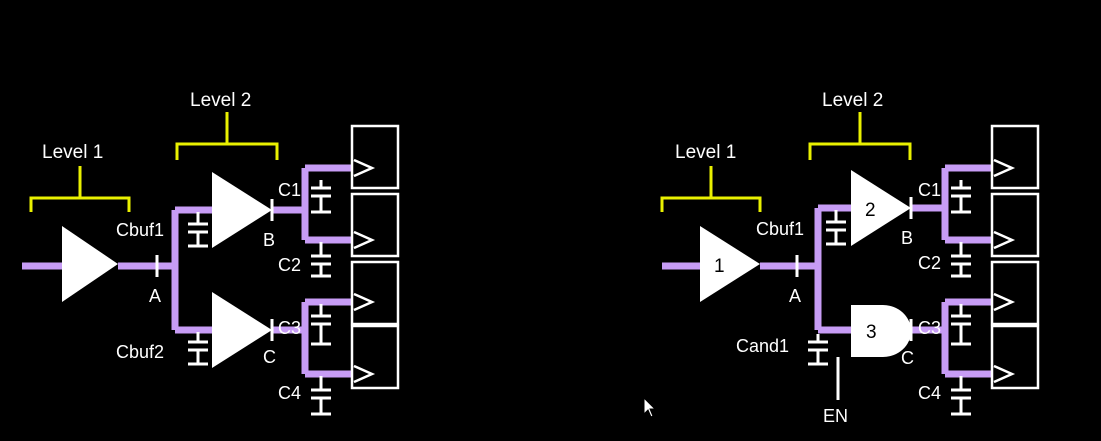 The image size is (1101, 441). Describe the element at coordinates (730, 264) in the screenshot. I see `right-gate-1-buffer` at that location.